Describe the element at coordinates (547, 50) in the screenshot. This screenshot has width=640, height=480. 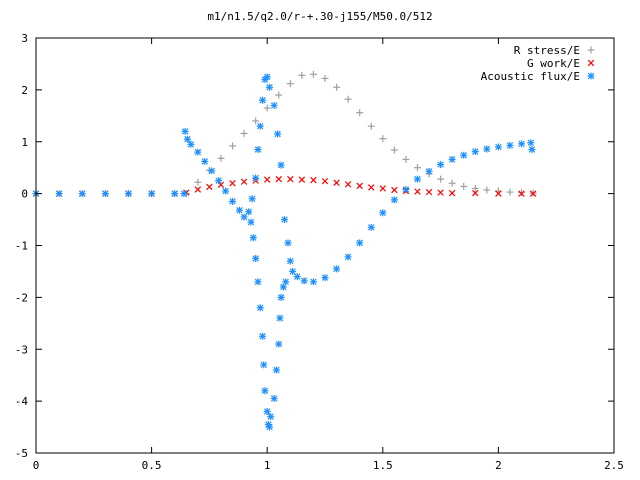
I see `legend-label: R stress/E` at that location.